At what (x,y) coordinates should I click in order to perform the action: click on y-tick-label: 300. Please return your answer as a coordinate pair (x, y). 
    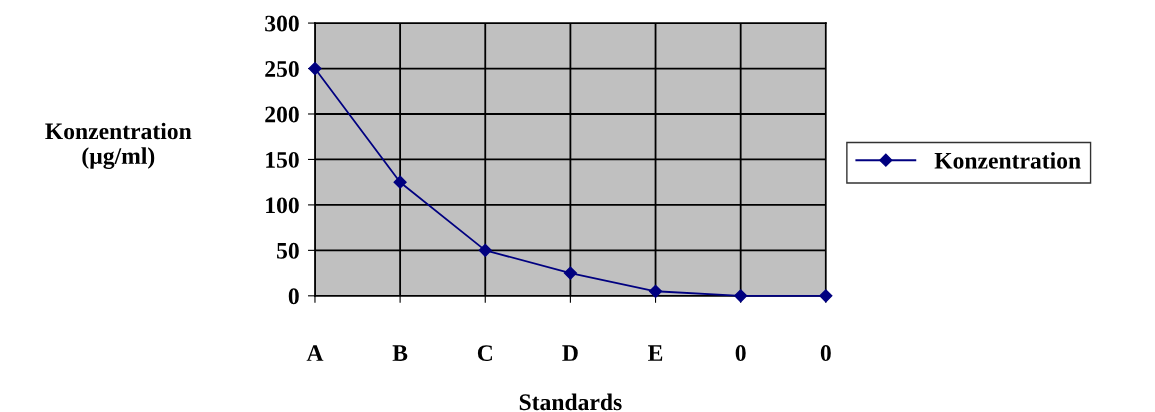
    Looking at the image, I should click on (282, 23).